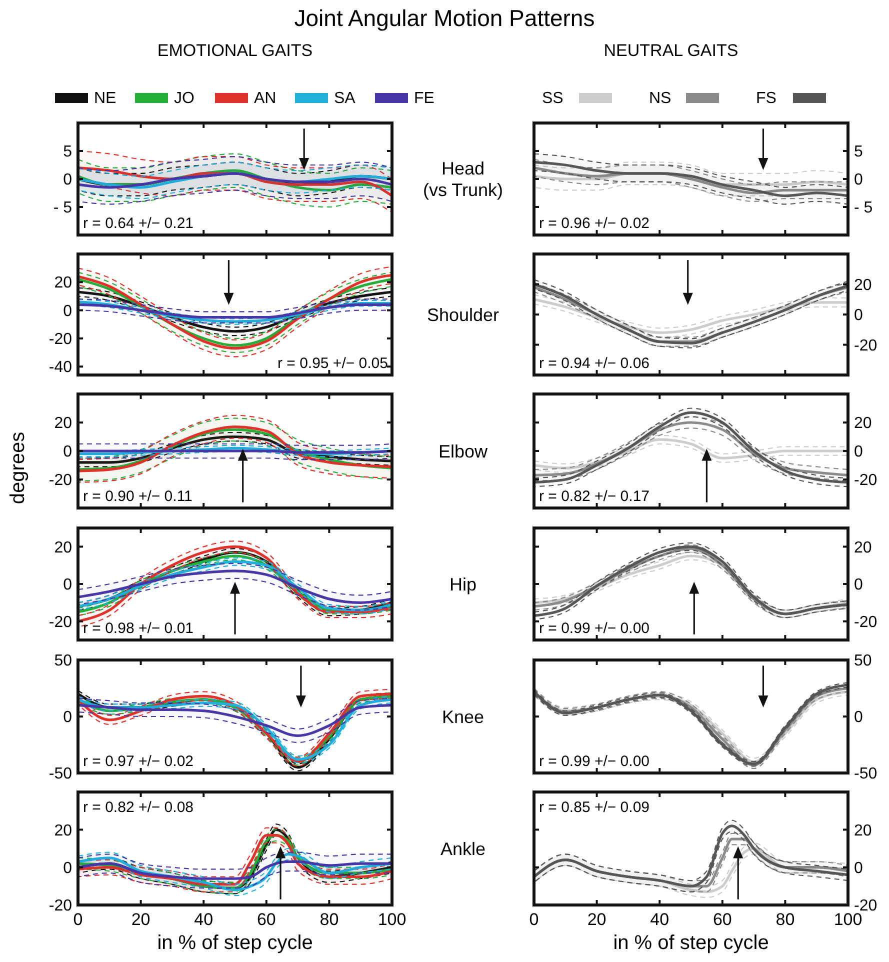 The width and height of the screenshot is (889, 962). What do you see at coordinates (138, 807) in the screenshot?
I see `annotation: r = 0.82 +/− 0.08` at bounding box center [138, 807].